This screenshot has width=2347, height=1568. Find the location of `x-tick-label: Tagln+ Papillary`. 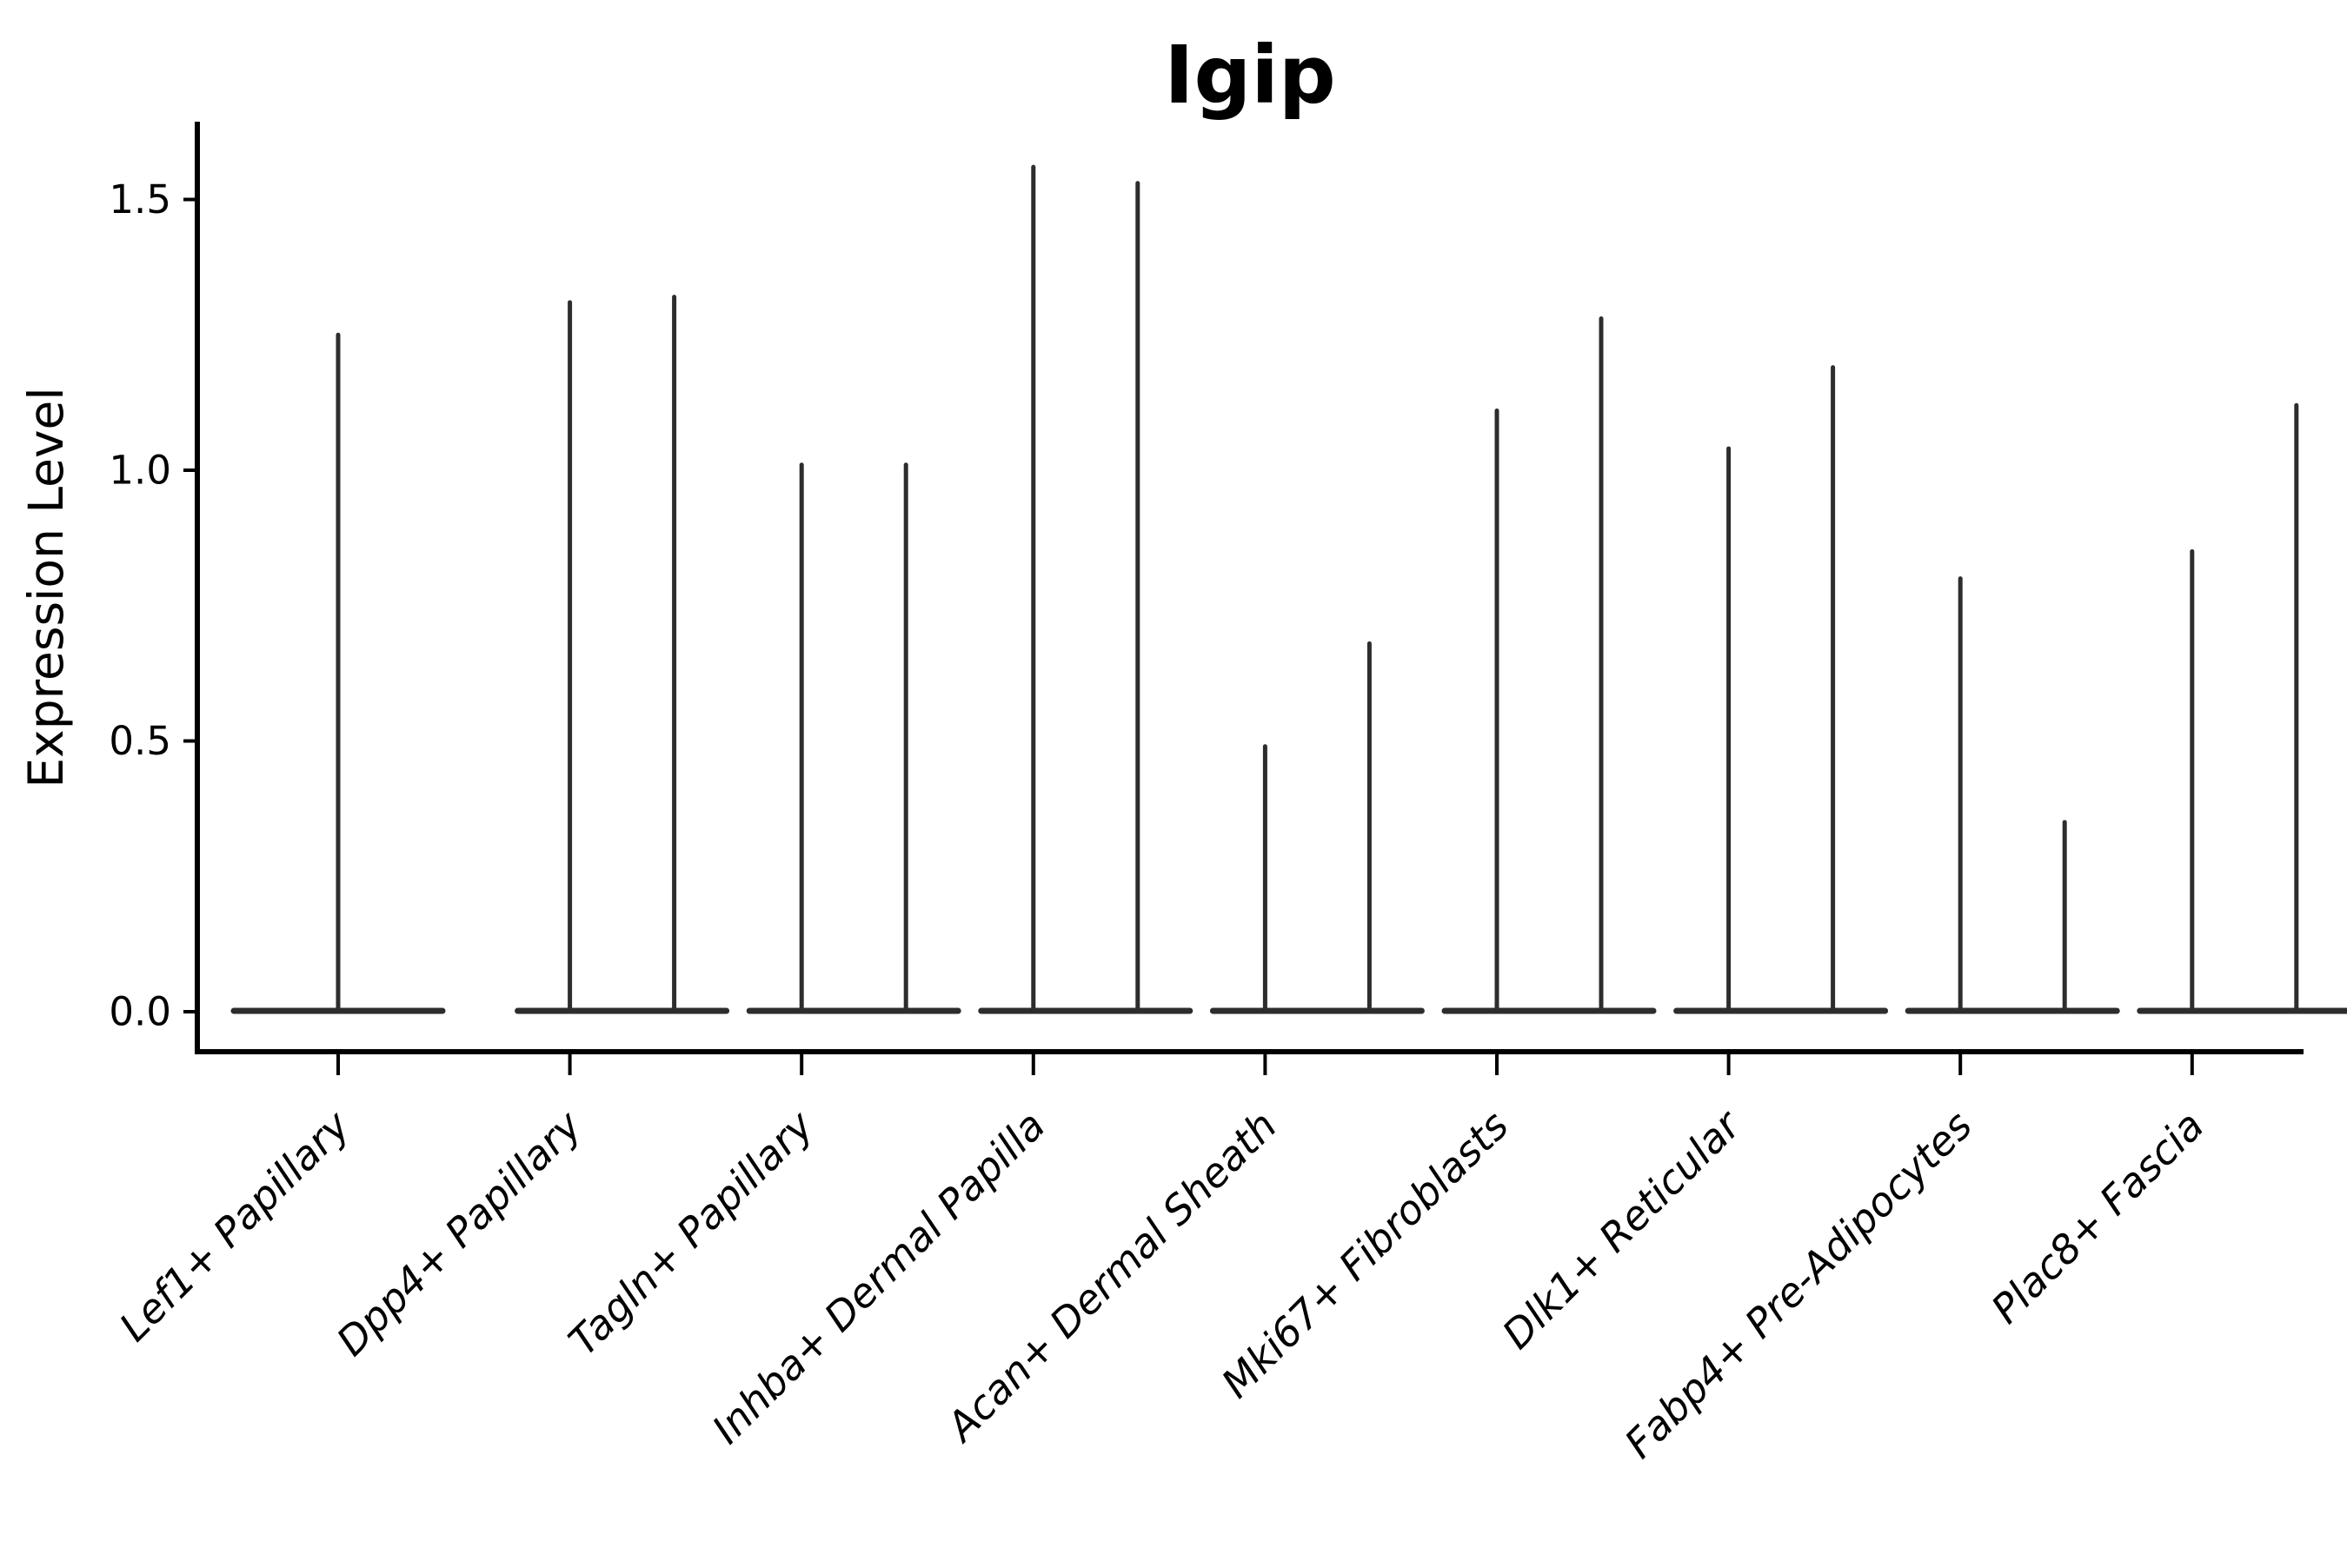

x-tick-label: Tagln+ Papillary is located at coordinates (691, 1233).